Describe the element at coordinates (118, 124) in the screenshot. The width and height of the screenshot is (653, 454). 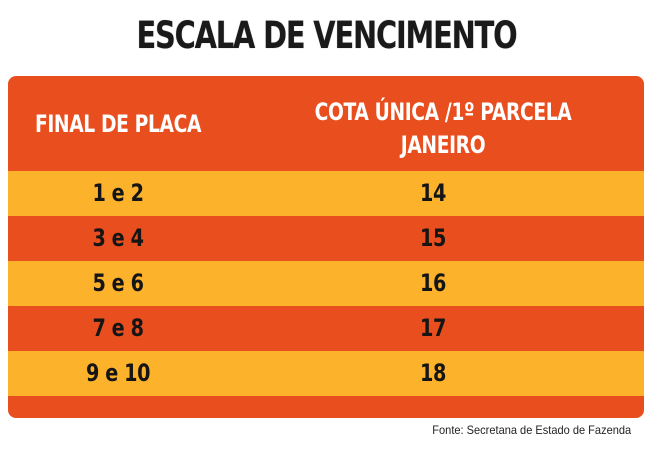
I see `header-final-de-placa: FINAL DE PLACA` at that location.